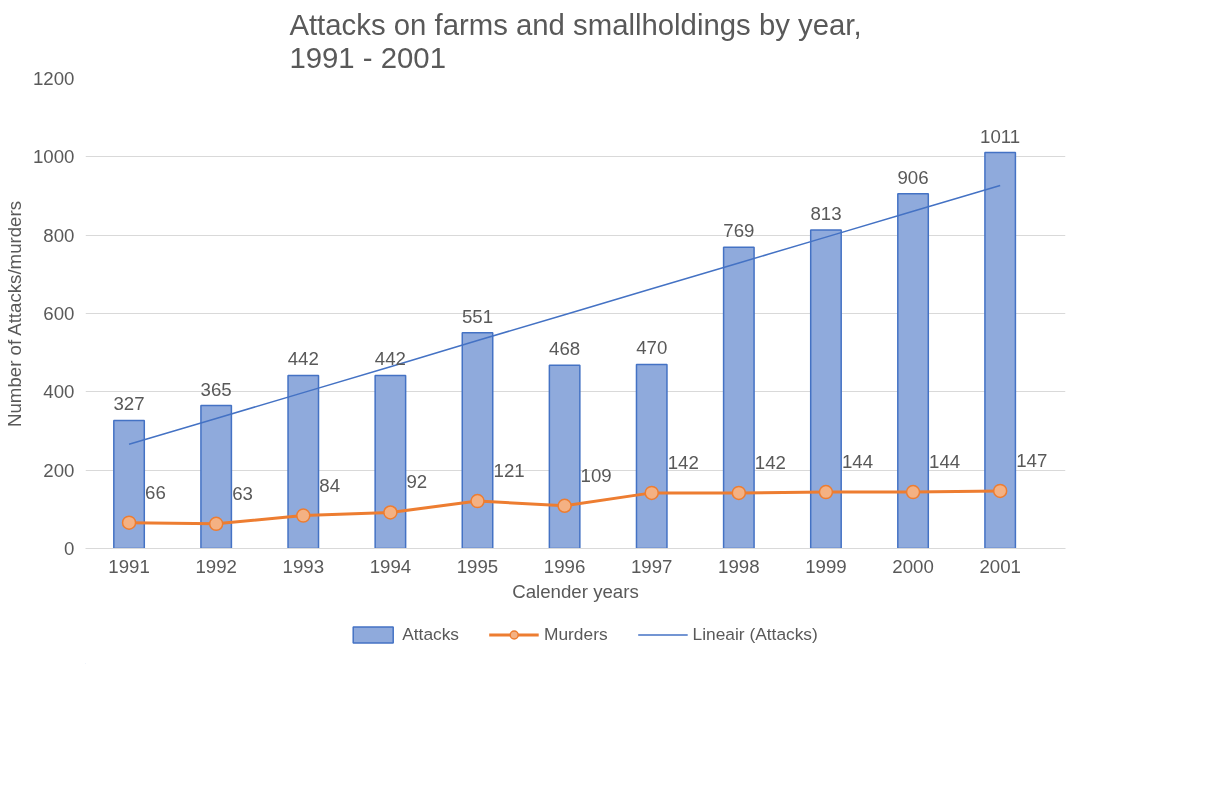 This screenshot has height=810, width=1212. I want to click on data-label: 327, so click(129, 404).